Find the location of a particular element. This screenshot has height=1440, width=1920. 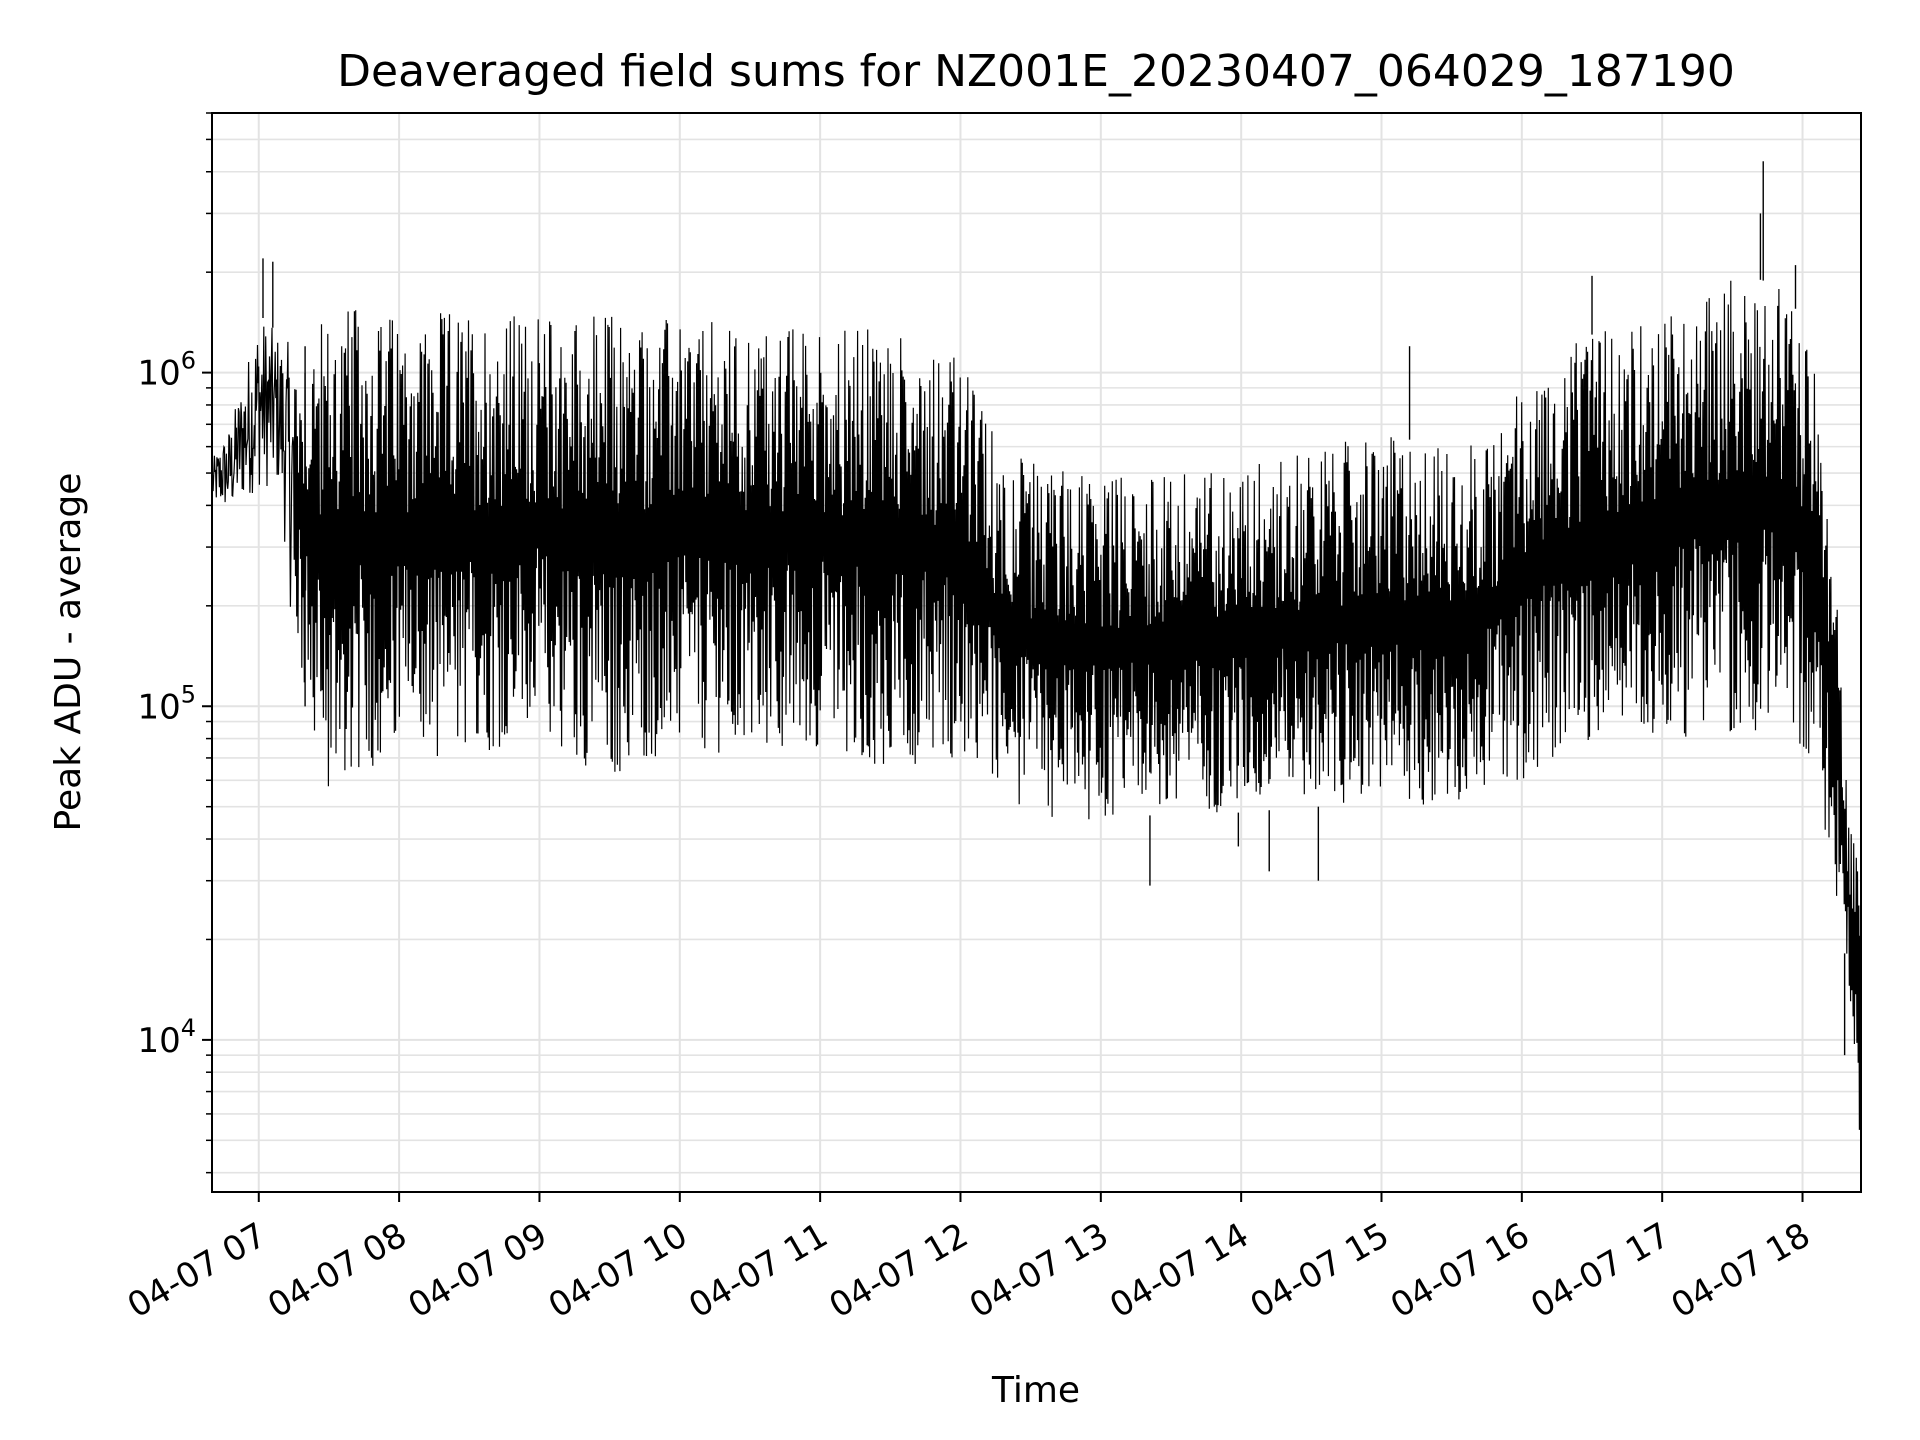

y-tick-label: 10⁴ is located at coordinates (166, 1037).